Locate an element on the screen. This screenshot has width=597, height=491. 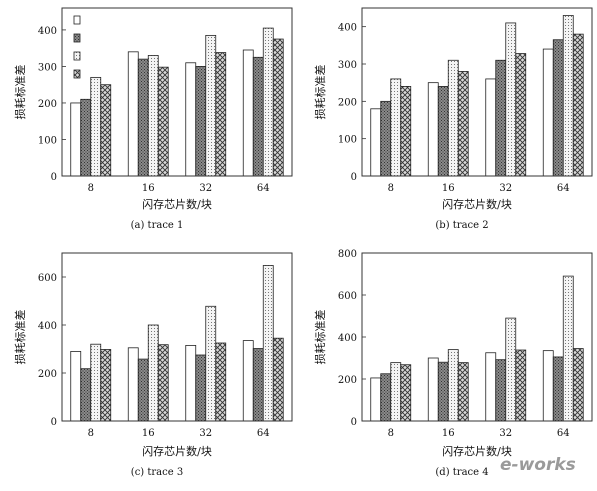
legend-swatch-cross is located at coordinates (77, 74).